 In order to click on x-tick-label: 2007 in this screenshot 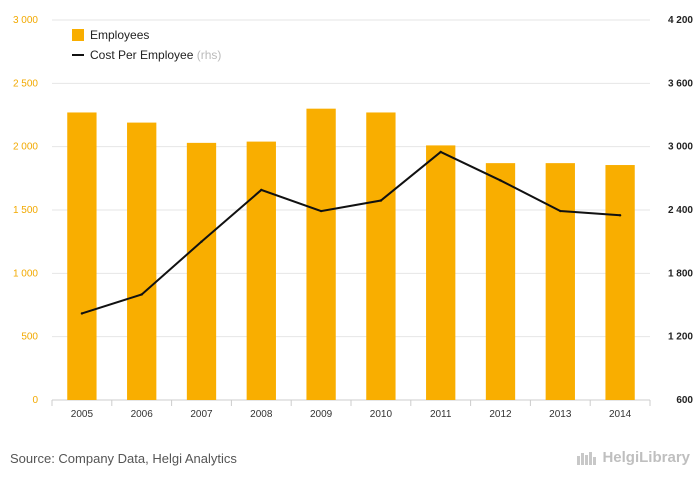, I will do `click(201, 414)`.